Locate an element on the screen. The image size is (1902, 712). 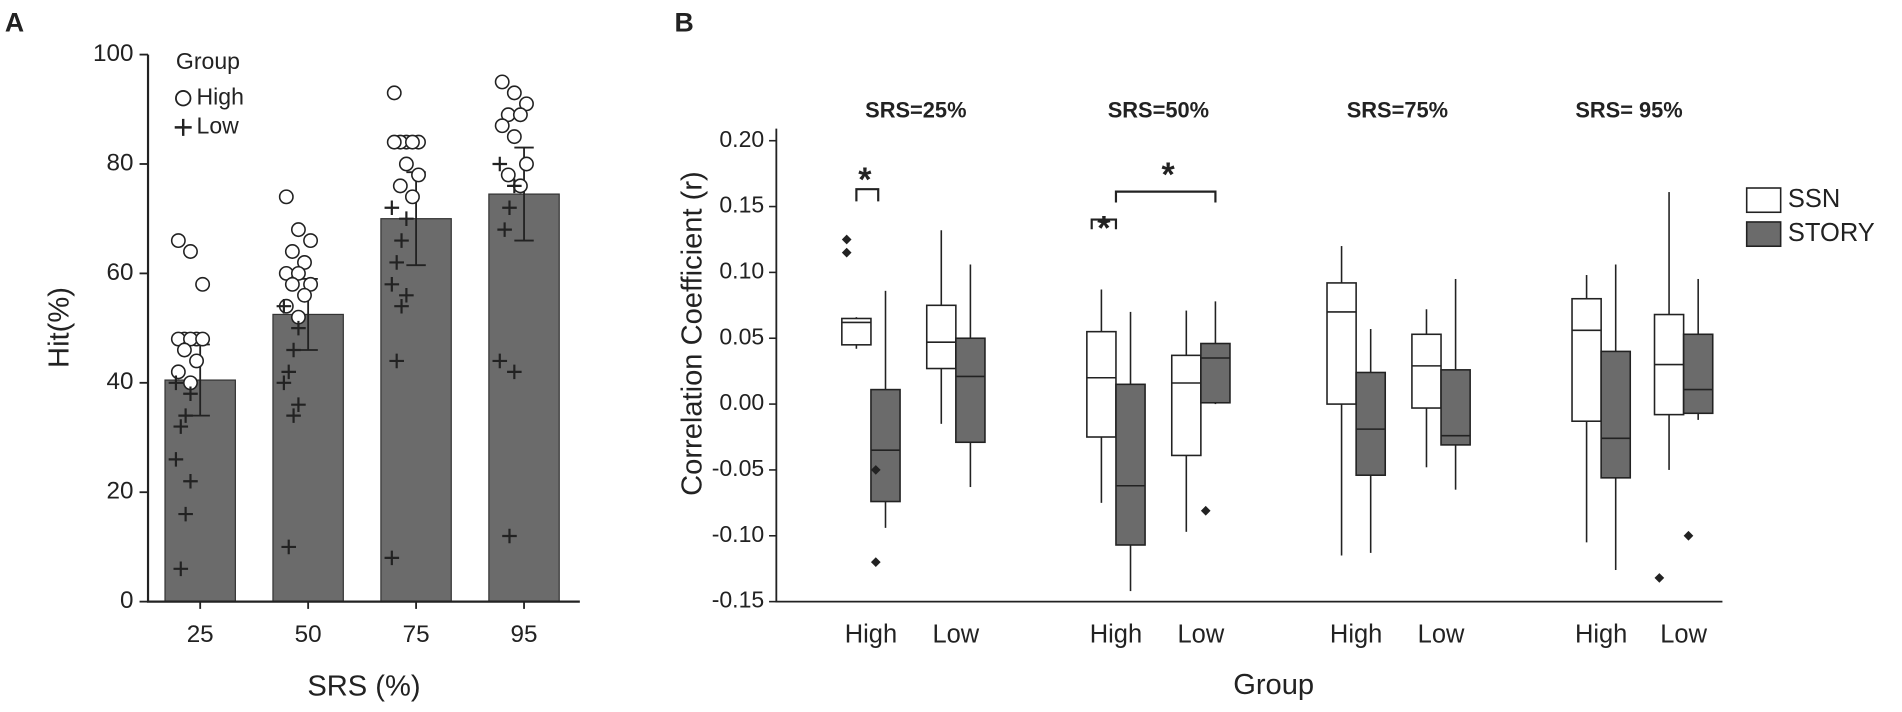
panel-title: SRS=25% is located at coordinates (915, 109).